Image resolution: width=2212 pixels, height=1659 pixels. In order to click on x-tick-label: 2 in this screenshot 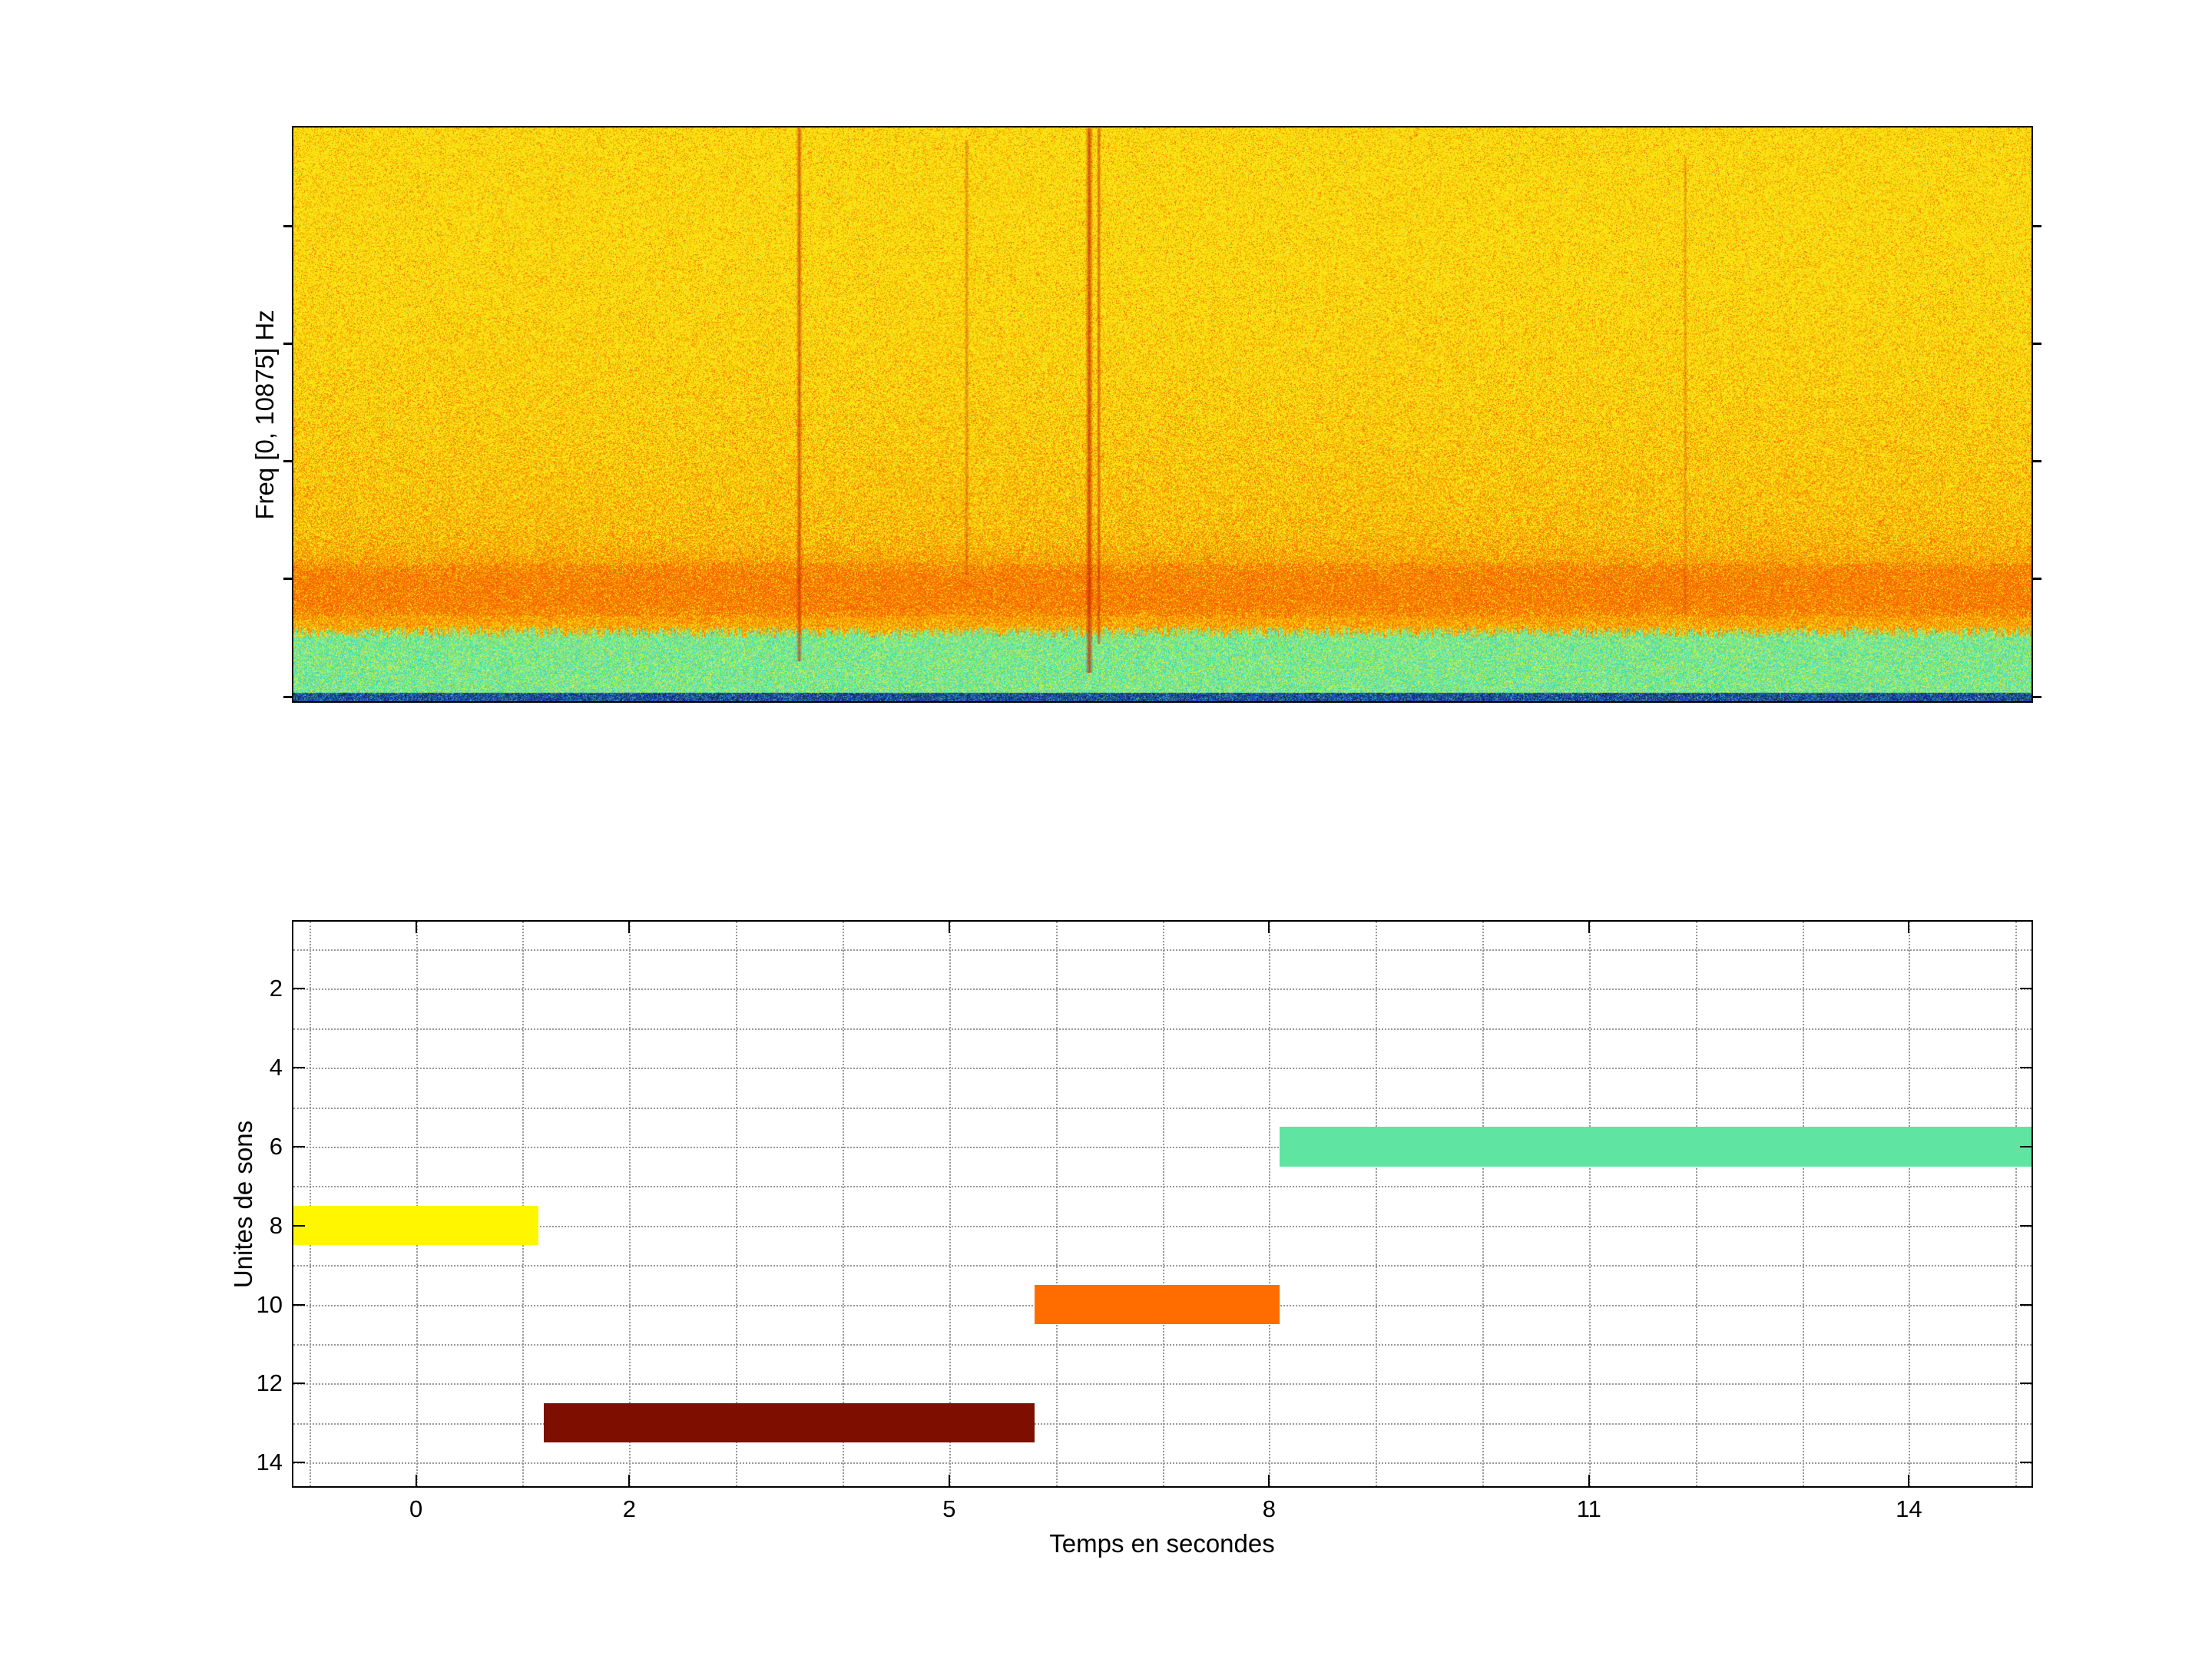, I will do `click(629, 1509)`.